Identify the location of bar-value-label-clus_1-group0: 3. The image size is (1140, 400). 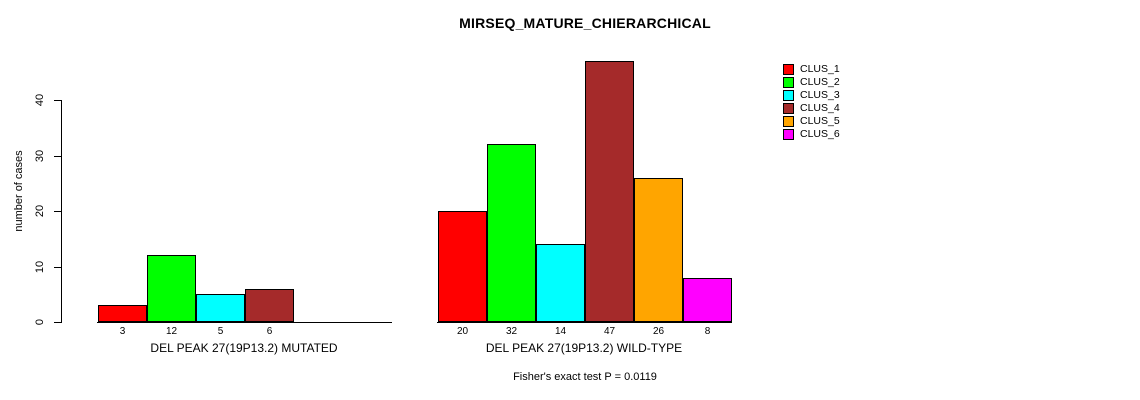
(122, 331).